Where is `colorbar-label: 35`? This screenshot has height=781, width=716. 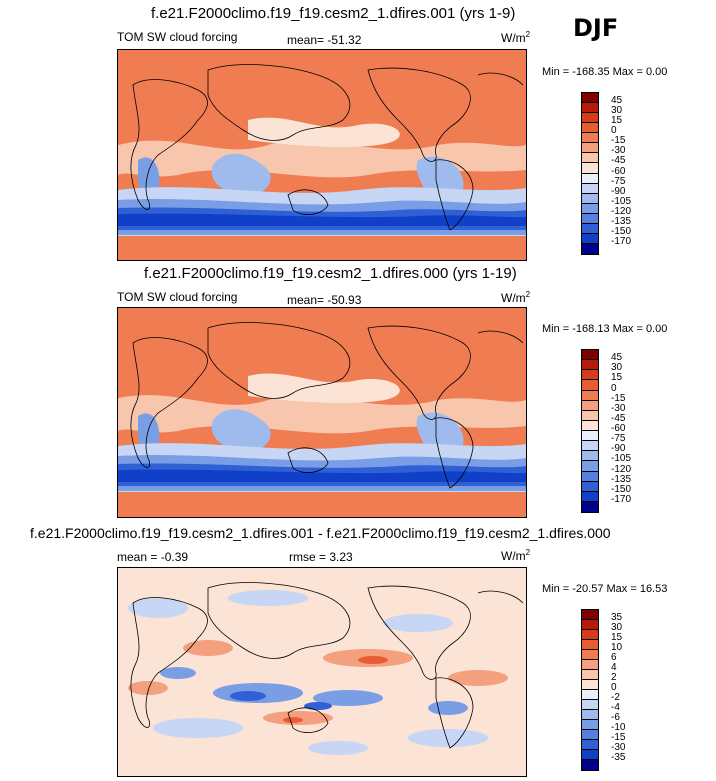 colorbar-label: 35 is located at coordinates (617, 617).